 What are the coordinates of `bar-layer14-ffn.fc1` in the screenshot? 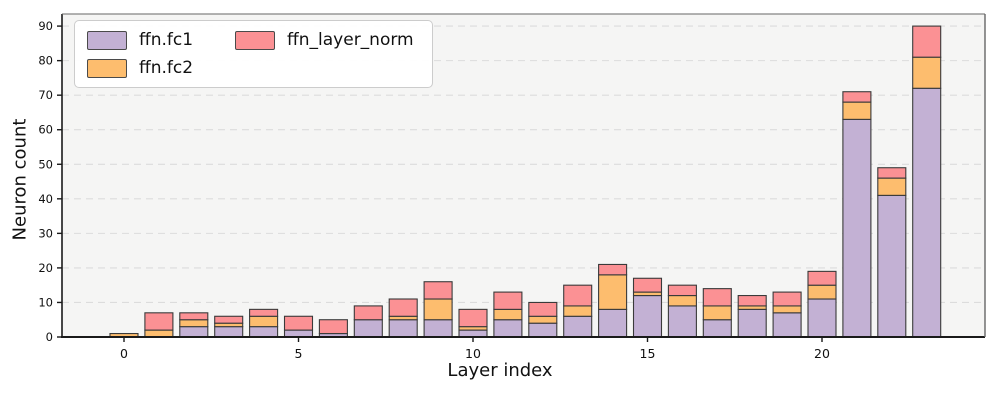 It's located at (613, 323).